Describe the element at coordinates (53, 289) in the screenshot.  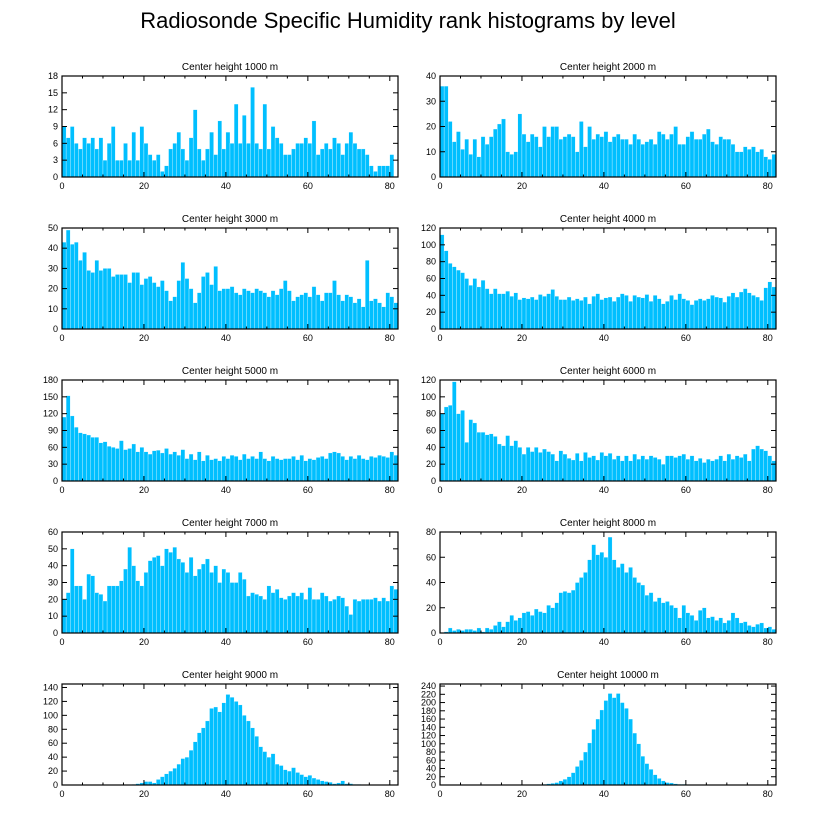
I see `y-tick-label: 20` at that location.